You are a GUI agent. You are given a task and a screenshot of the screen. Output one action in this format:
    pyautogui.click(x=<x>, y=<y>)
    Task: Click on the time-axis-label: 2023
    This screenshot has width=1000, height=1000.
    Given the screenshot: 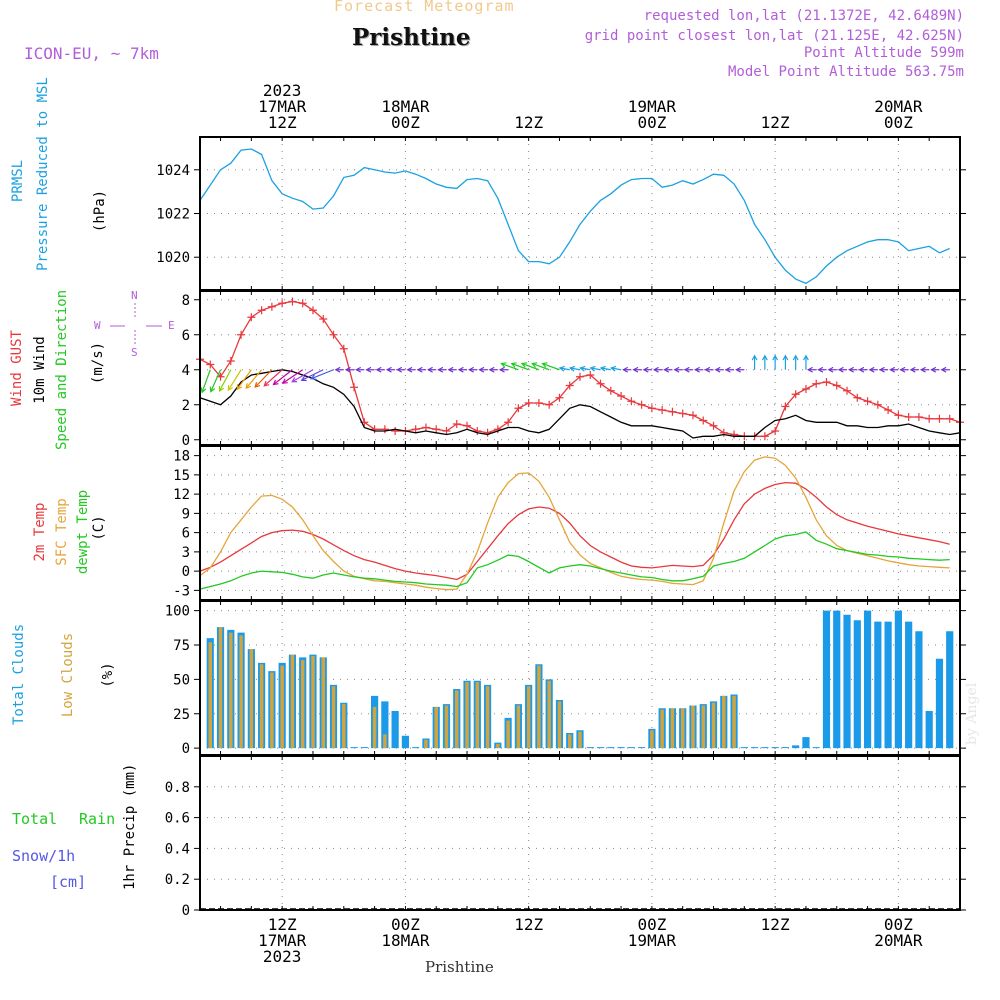 What is the action you would take?
    pyautogui.click(x=282, y=956)
    